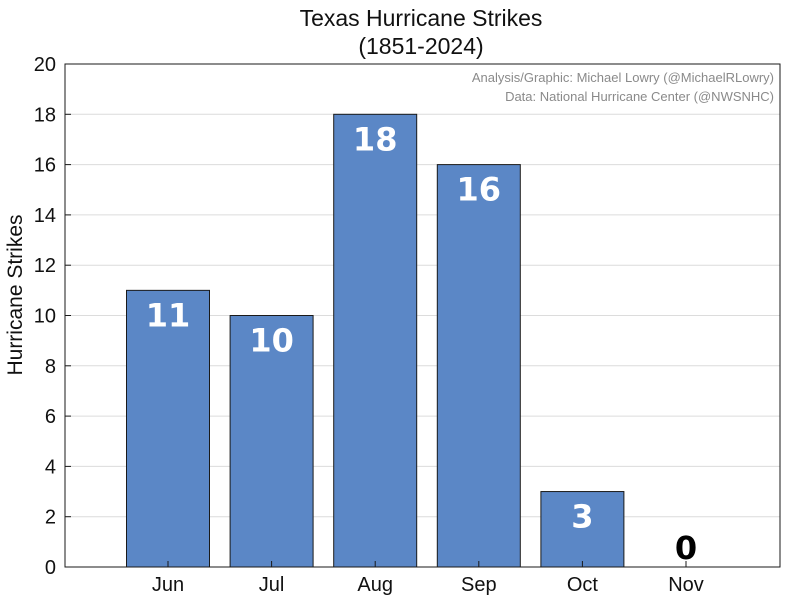  What do you see at coordinates (50, 367) in the screenshot?
I see `y-tick-label: 8` at bounding box center [50, 367].